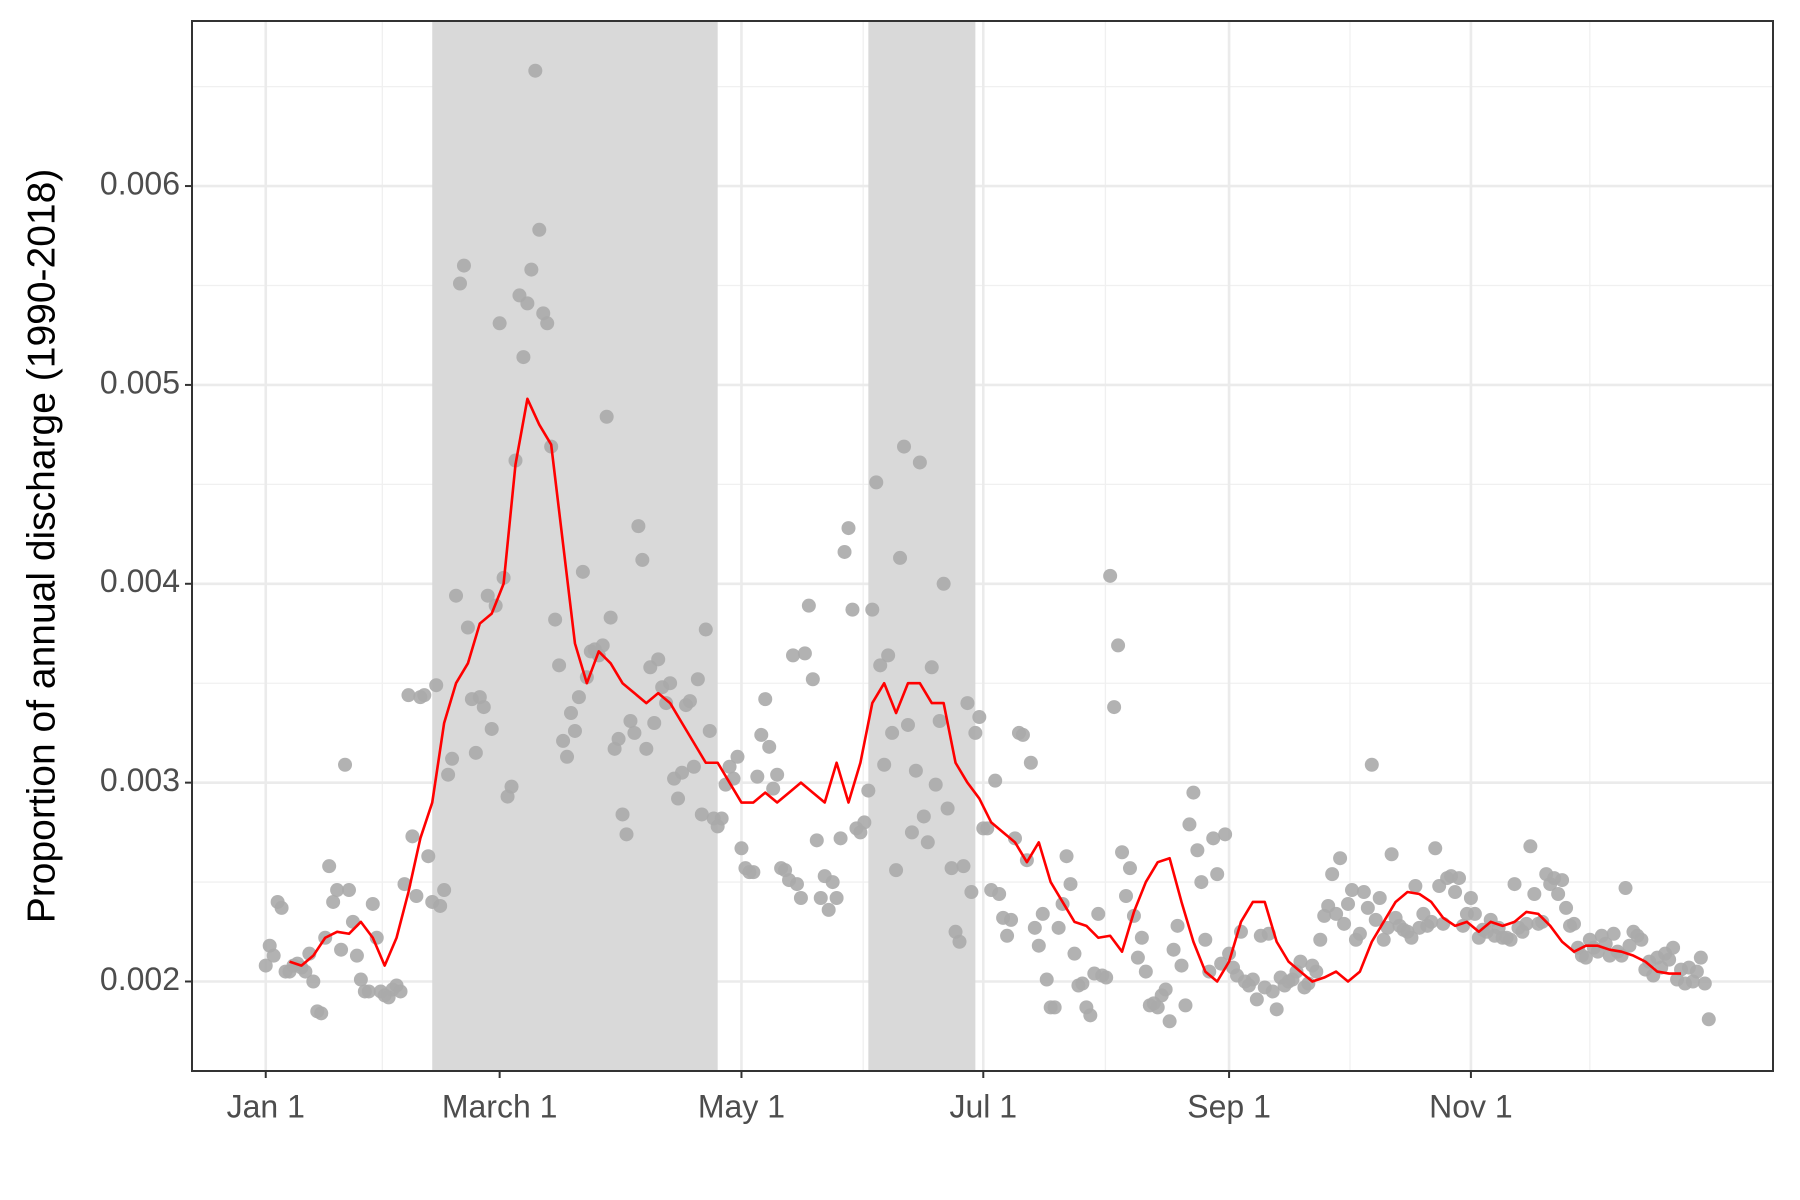 The image size is (1800, 1200). I want to click on x-tick-label: Jul 1, so click(983, 1106).